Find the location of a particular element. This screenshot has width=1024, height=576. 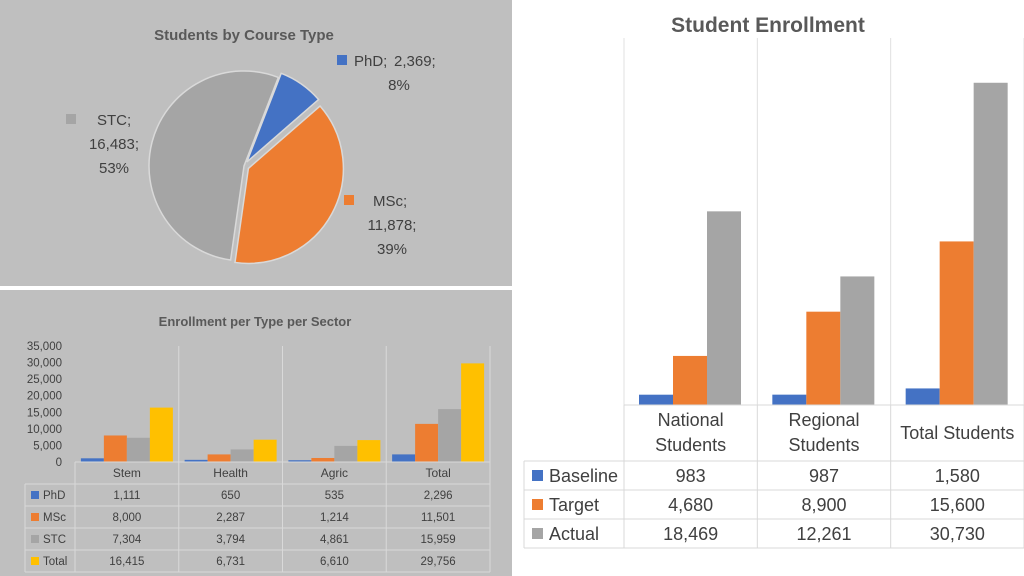

sector-table-cell: 1,214 is located at coordinates (334, 518).